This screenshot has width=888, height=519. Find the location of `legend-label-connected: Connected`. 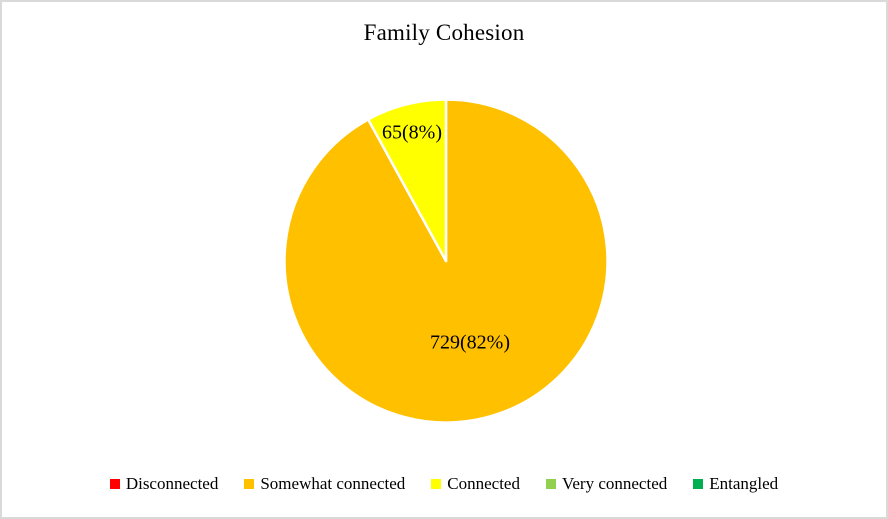

legend-label-connected: Connected is located at coordinates (483, 483).